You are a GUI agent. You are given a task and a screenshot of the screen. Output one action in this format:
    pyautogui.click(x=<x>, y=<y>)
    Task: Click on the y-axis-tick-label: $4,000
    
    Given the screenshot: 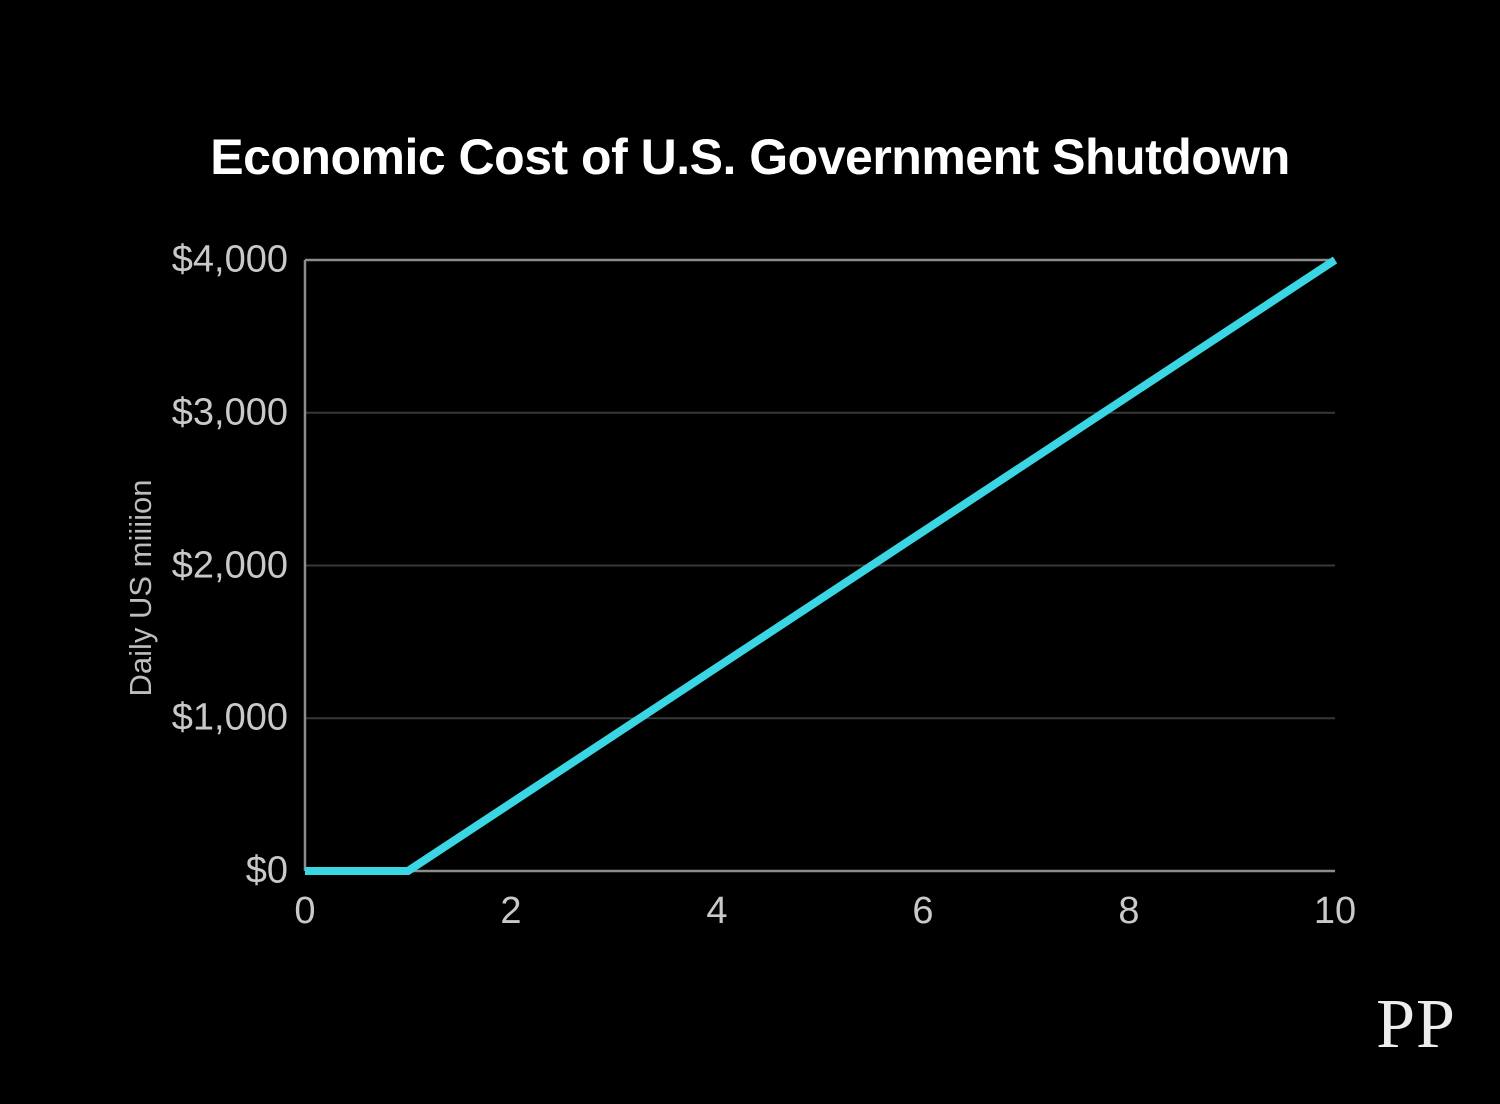 What is the action you would take?
    pyautogui.click(x=229, y=259)
    